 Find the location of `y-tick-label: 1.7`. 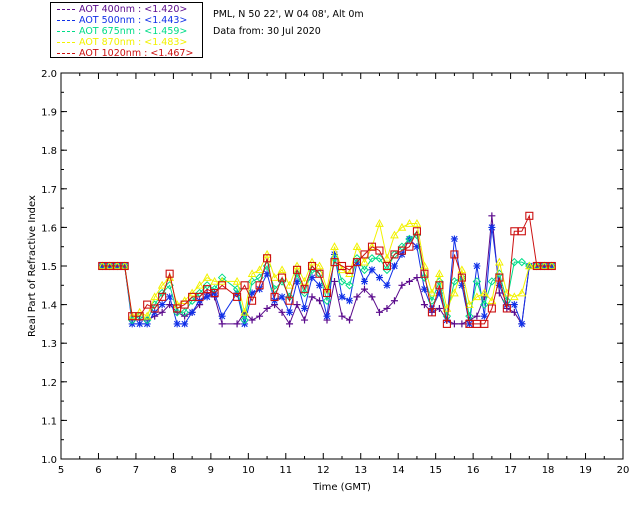

y-tick-label: 1.7 is located at coordinates (49, 190).